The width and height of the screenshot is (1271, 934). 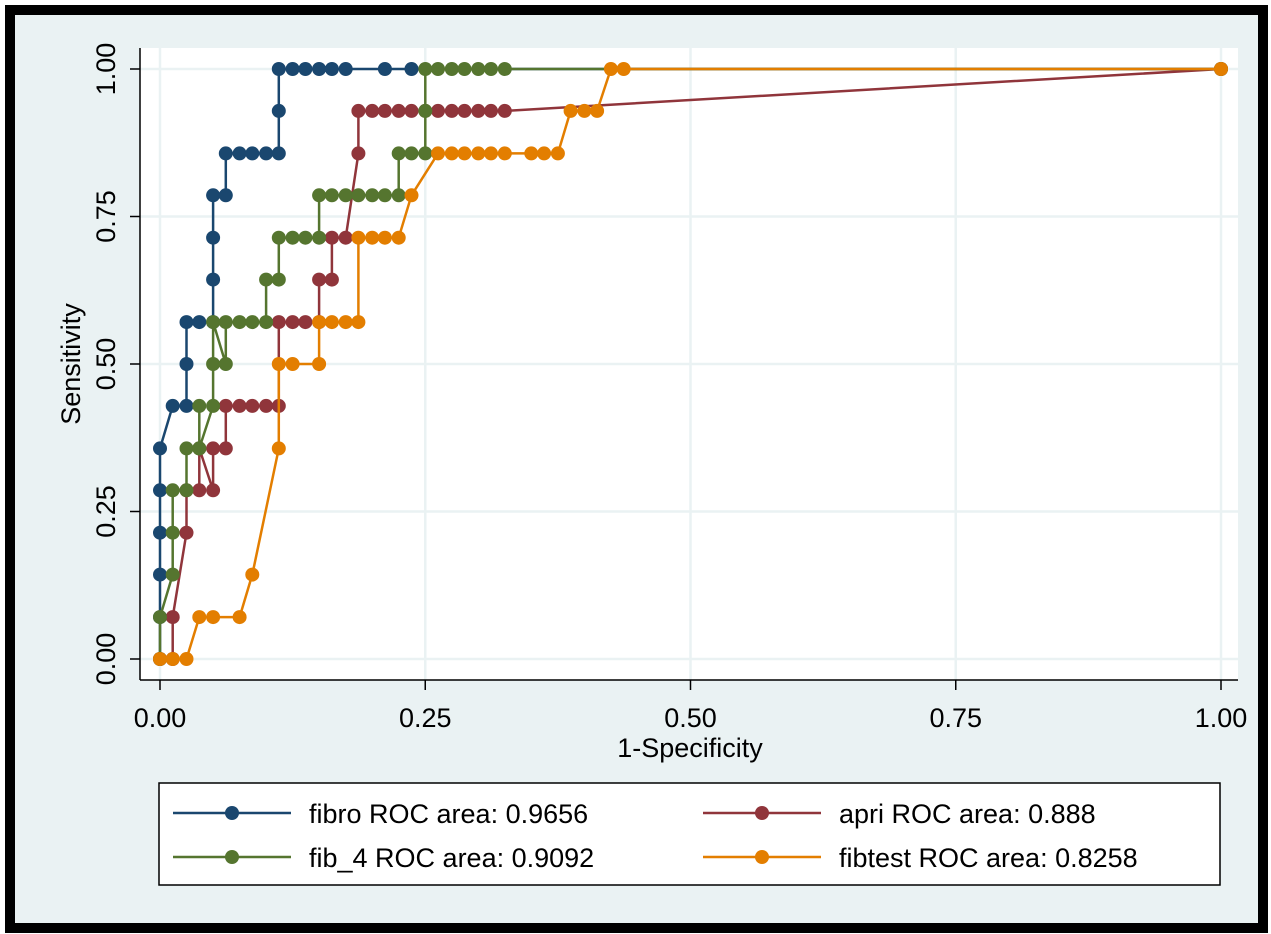 I want to click on x-tick-label: 0.50, so click(x=690, y=718).